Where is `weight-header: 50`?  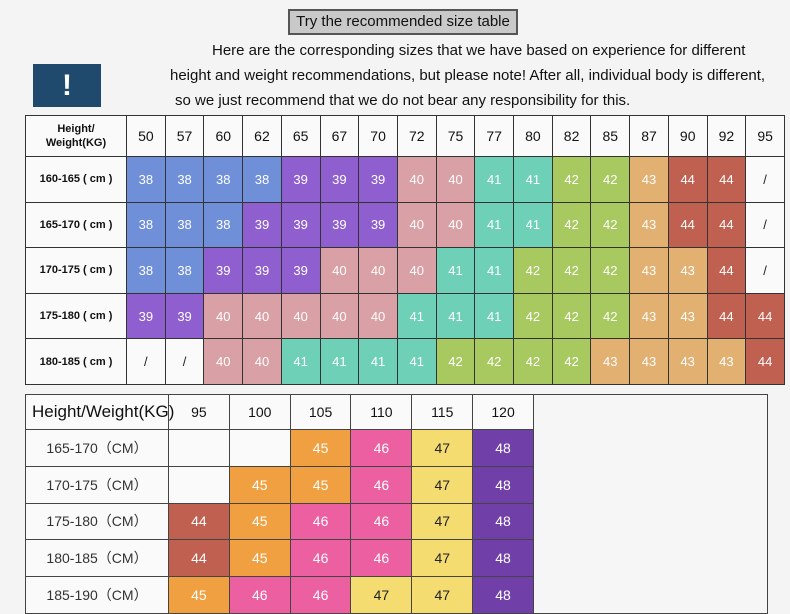 weight-header: 50 is located at coordinates (146, 136).